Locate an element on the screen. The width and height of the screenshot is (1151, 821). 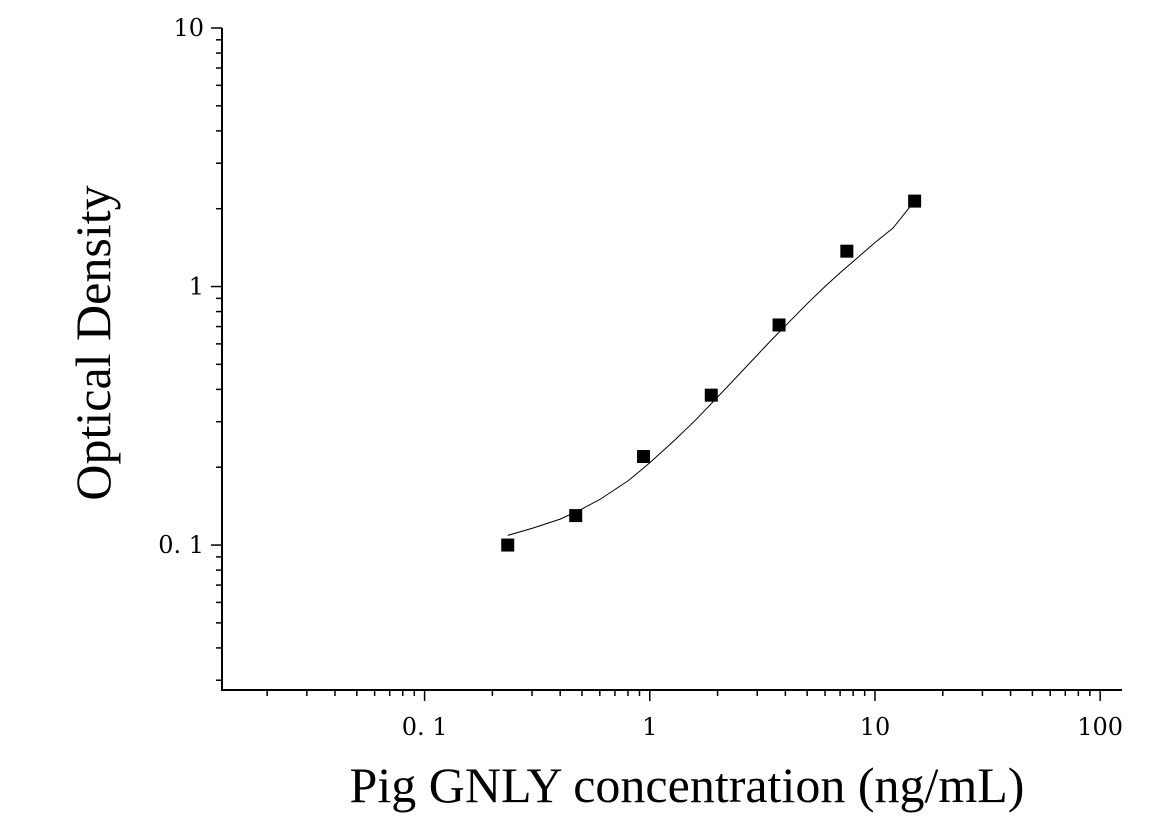
y-tick-label: 10 is located at coordinates (188, 28).